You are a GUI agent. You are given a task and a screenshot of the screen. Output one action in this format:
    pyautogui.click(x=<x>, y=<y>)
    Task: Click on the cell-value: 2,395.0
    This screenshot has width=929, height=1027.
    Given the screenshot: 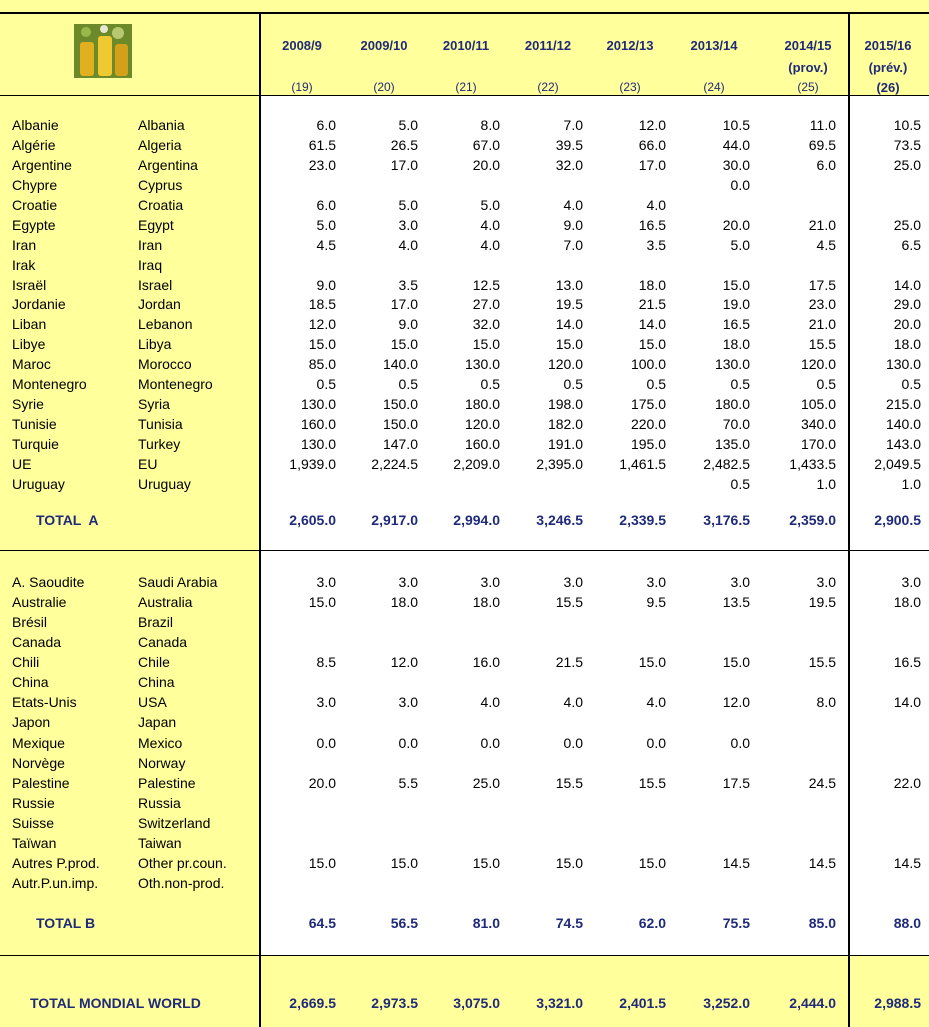 What is the action you would take?
    pyautogui.click(x=559, y=464)
    